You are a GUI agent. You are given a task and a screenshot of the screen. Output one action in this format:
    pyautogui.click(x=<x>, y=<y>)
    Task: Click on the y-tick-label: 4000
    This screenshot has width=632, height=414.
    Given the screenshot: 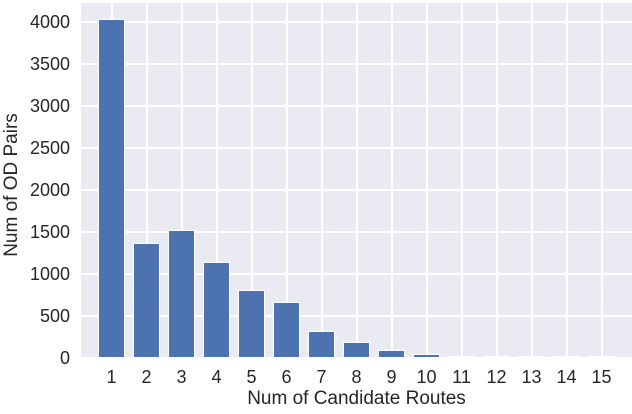 What is the action you would take?
    pyautogui.click(x=49, y=22)
    